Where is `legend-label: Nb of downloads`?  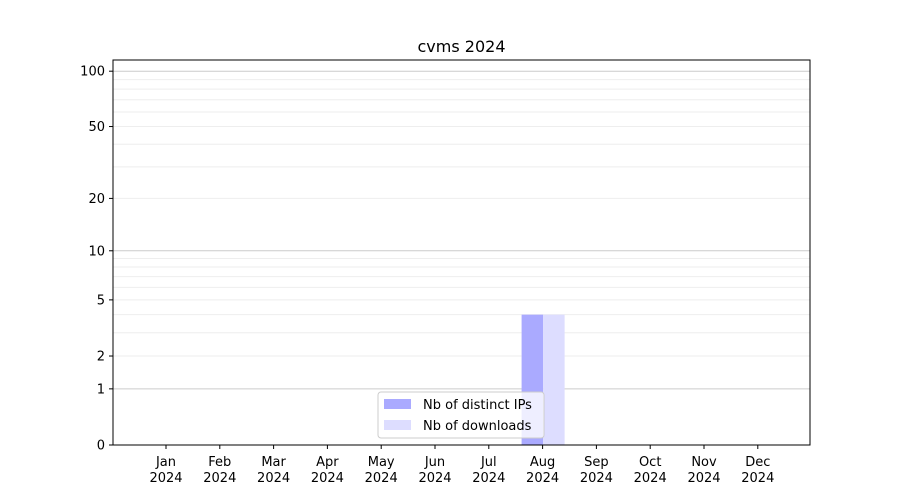 legend-label: Nb of downloads is located at coordinates (477, 426).